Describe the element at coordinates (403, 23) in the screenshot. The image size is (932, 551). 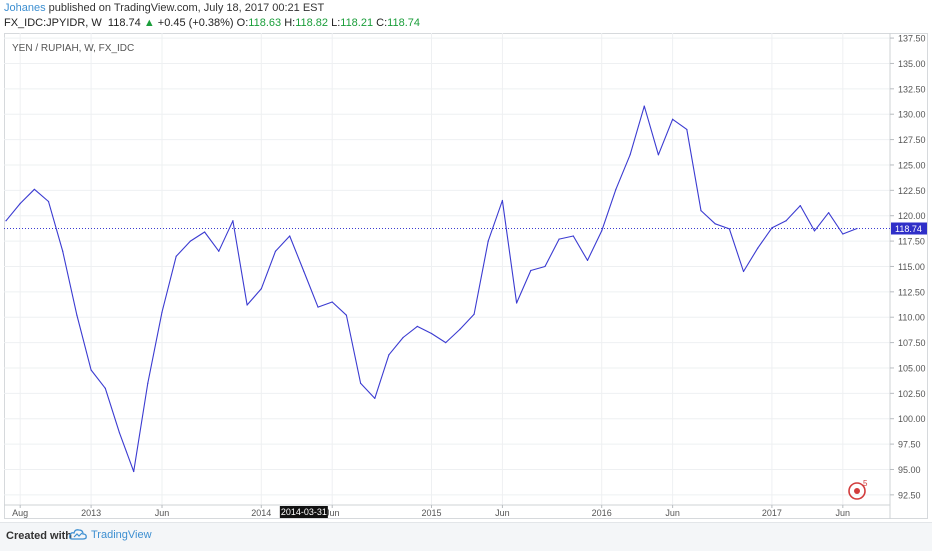
I see `close-value: 118.74` at that location.